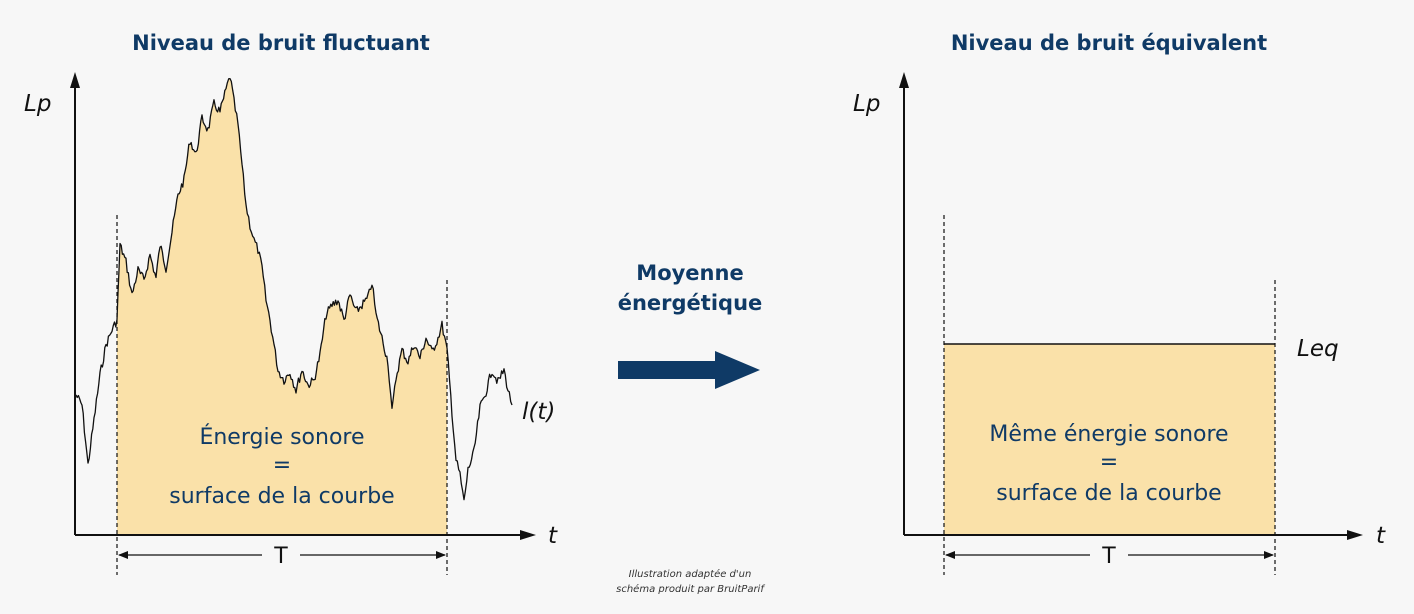 This screenshot has width=1414, height=614. Describe the element at coordinates (75, 80) in the screenshot. I see `left-y-axis-arrowhead-icon` at that location.